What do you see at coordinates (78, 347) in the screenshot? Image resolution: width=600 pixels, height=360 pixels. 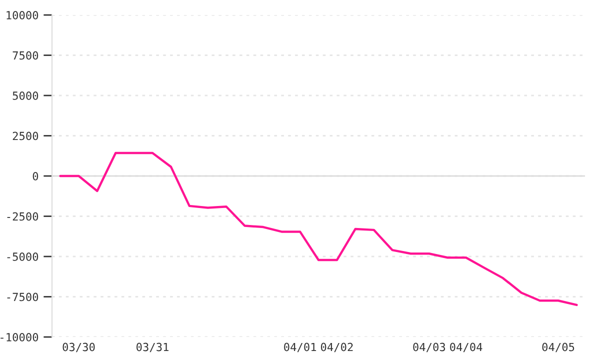 I see `x-tick-label: 03/30` at bounding box center [78, 347].